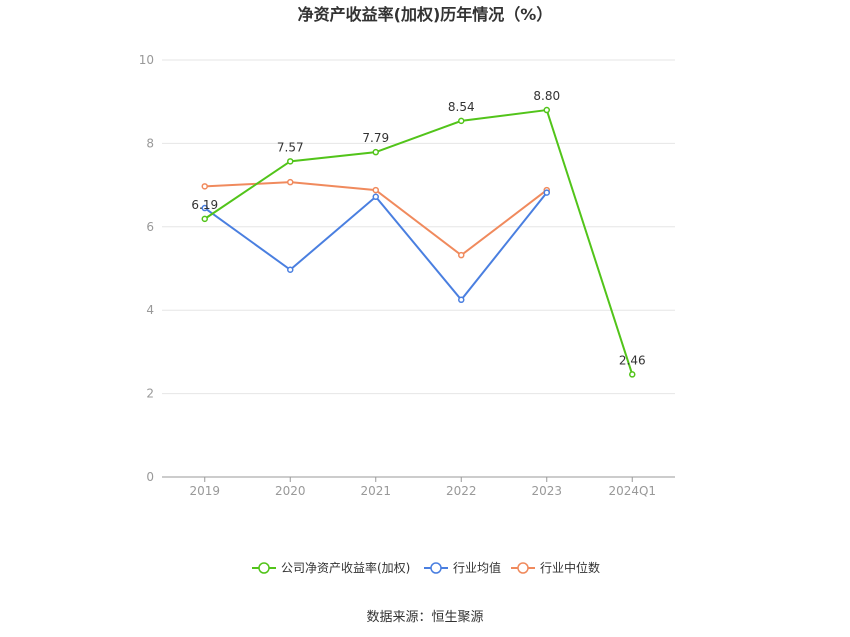 Image resolution: width=850 pixels, height=637 pixels. I want to click on y-tick-label: 0, so click(150, 477).